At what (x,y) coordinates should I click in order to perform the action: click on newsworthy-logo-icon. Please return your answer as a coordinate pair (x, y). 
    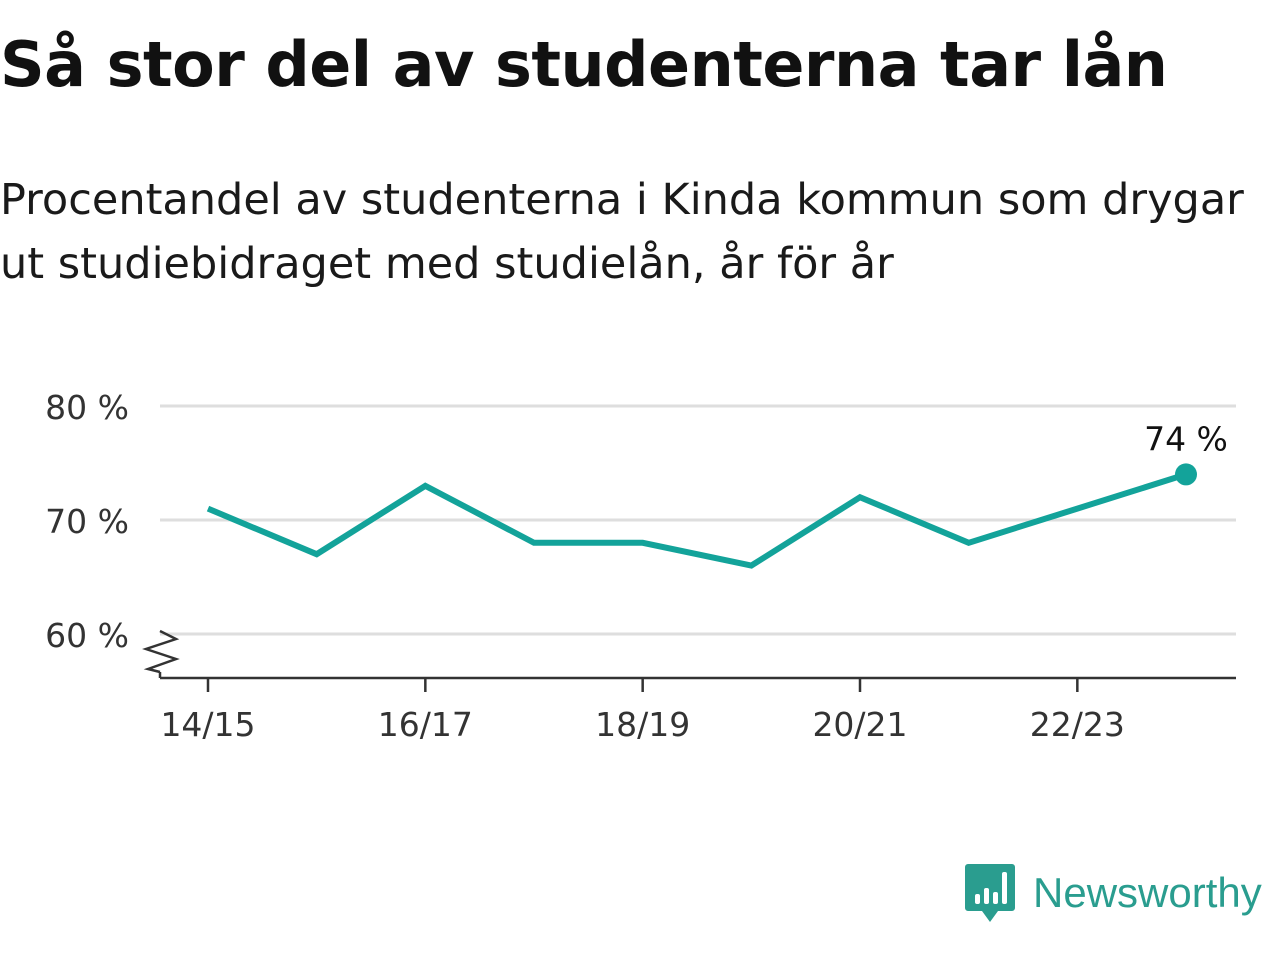
    Looking at the image, I should click on (990, 893).